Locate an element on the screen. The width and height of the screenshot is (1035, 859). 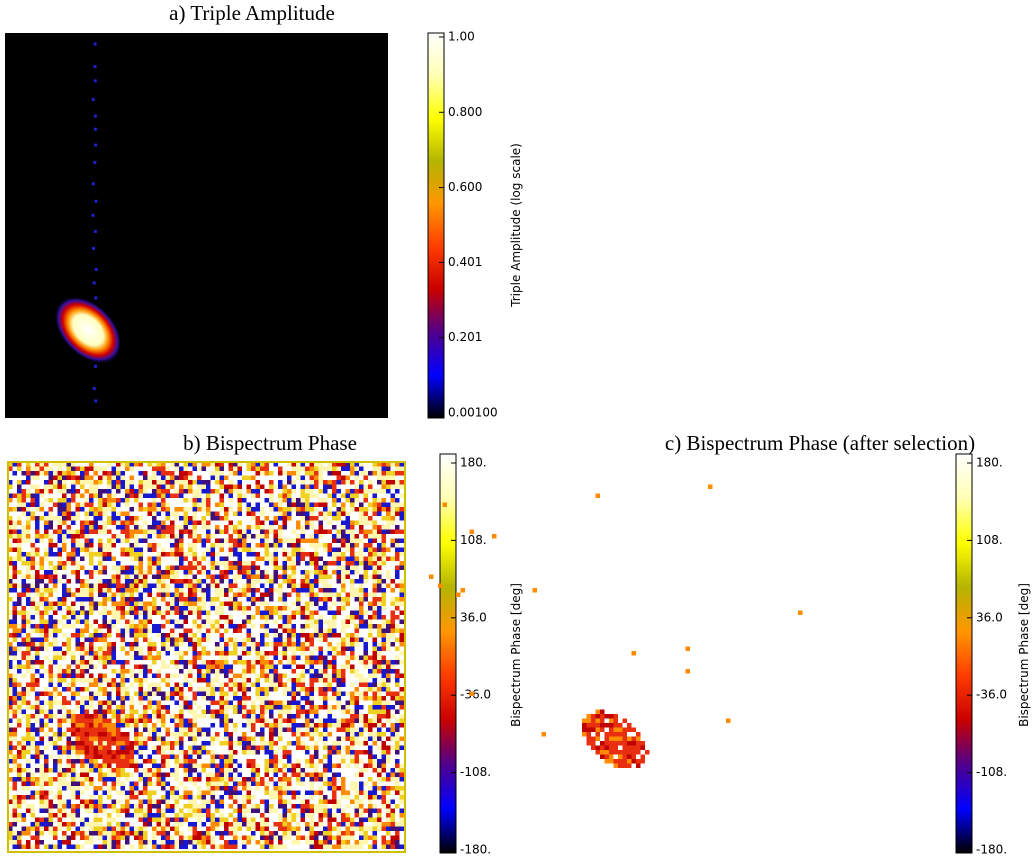
colorbar-tick-label: 0.00100 is located at coordinates (473, 413).